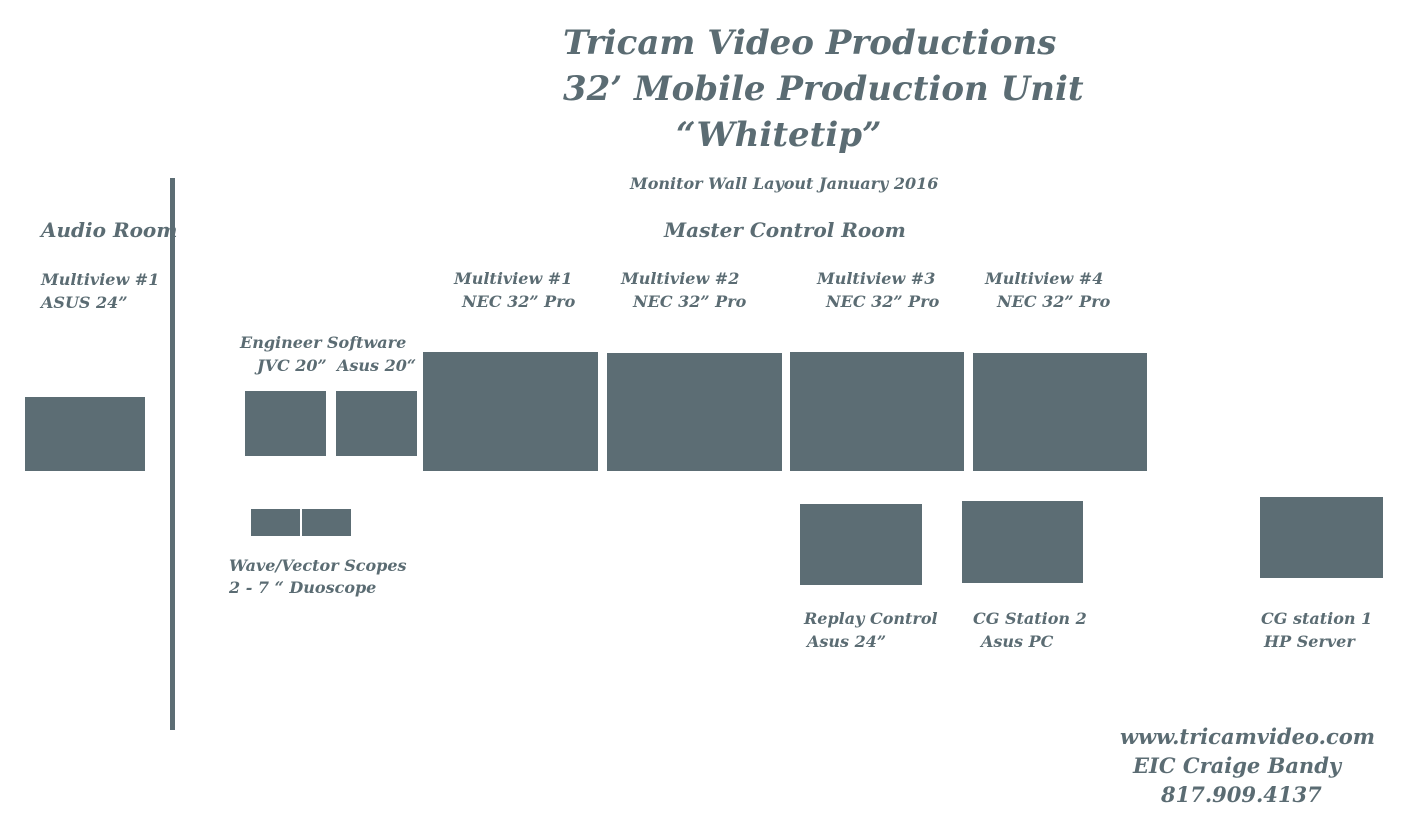  What do you see at coordinates (1044, 278) in the screenshot?
I see `mv4-label: Multiview #4` at bounding box center [1044, 278].